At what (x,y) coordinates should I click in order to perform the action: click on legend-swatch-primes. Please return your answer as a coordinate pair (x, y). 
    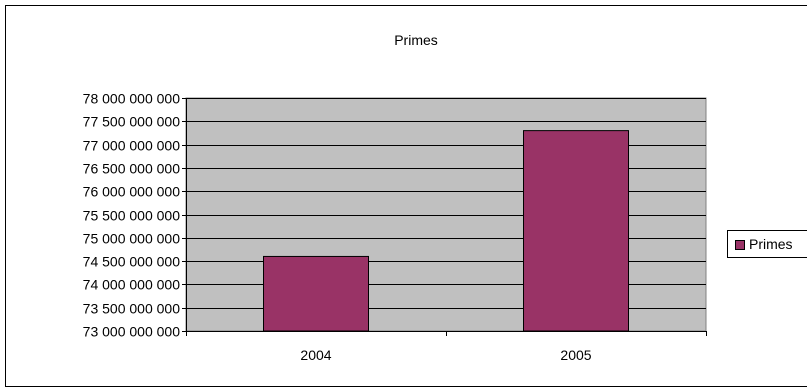
    Looking at the image, I should click on (740, 245).